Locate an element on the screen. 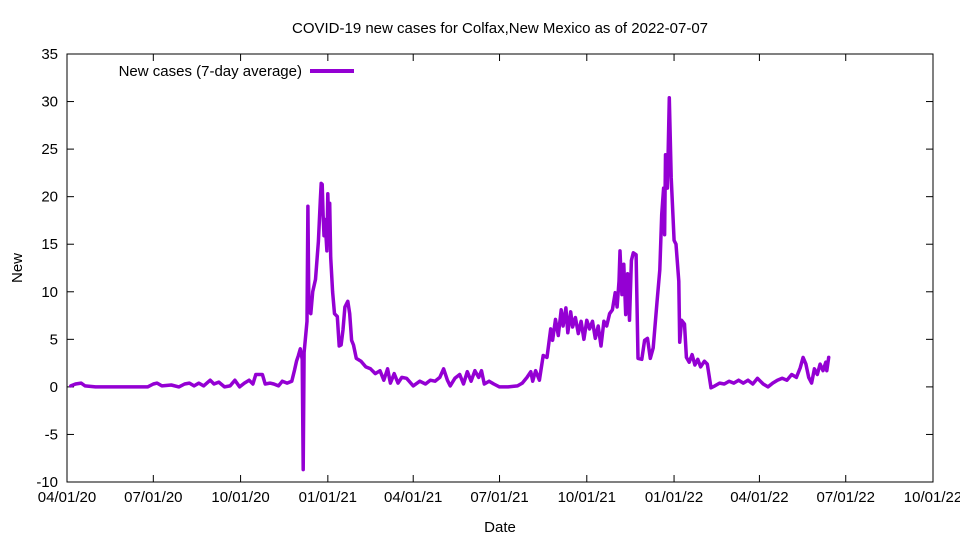  x-tick-label: 04/01/22 is located at coordinates (759, 497).